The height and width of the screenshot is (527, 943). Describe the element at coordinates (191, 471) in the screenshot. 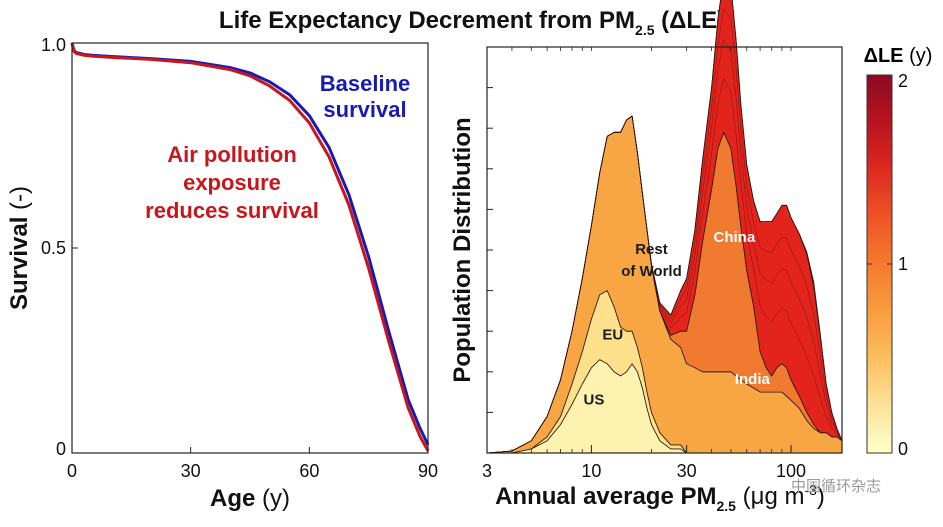

I see `survival-x-tick-label: 30` at that location.